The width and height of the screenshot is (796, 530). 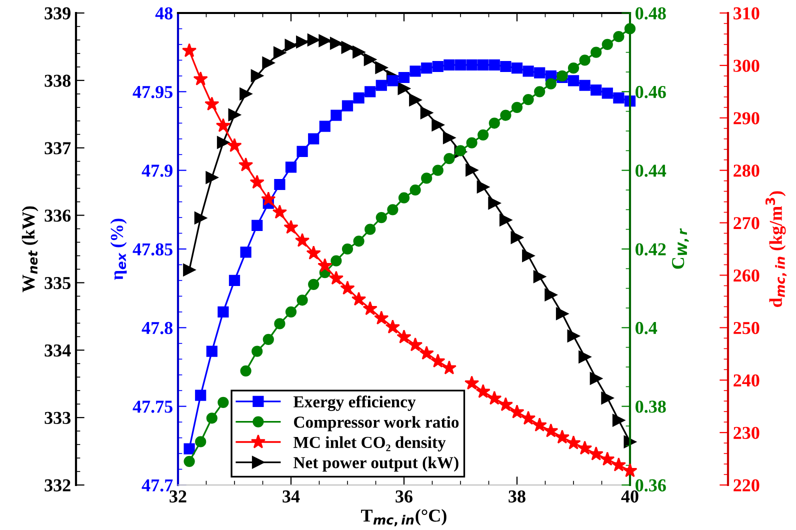 I want to click on y2-tick-label: 0.44, so click(x=651, y=170).